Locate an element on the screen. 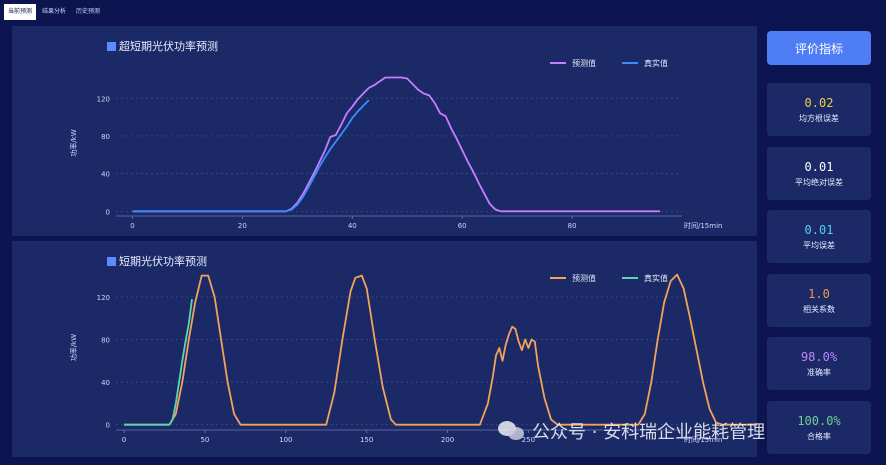  x-tick-label: 60 is located at coordinates (462, 226).